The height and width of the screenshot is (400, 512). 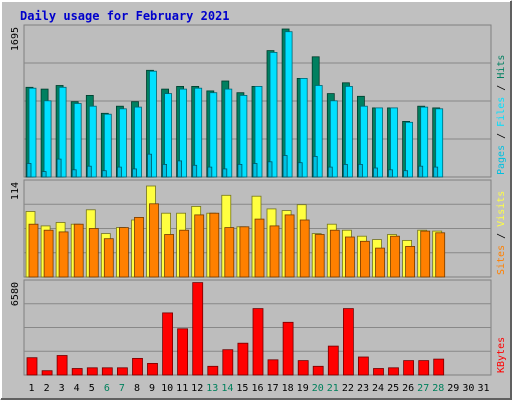 What do you see at coordinates (152, 388) in the screenshot?
I see `x-tick-label-day-9: 9` at bounding box center [152, 388].